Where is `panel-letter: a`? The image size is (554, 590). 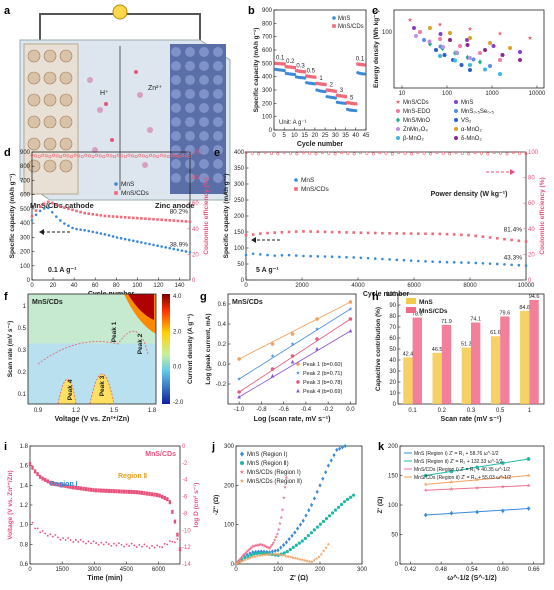
panel-letter: a is located at coordinates (7, 11).